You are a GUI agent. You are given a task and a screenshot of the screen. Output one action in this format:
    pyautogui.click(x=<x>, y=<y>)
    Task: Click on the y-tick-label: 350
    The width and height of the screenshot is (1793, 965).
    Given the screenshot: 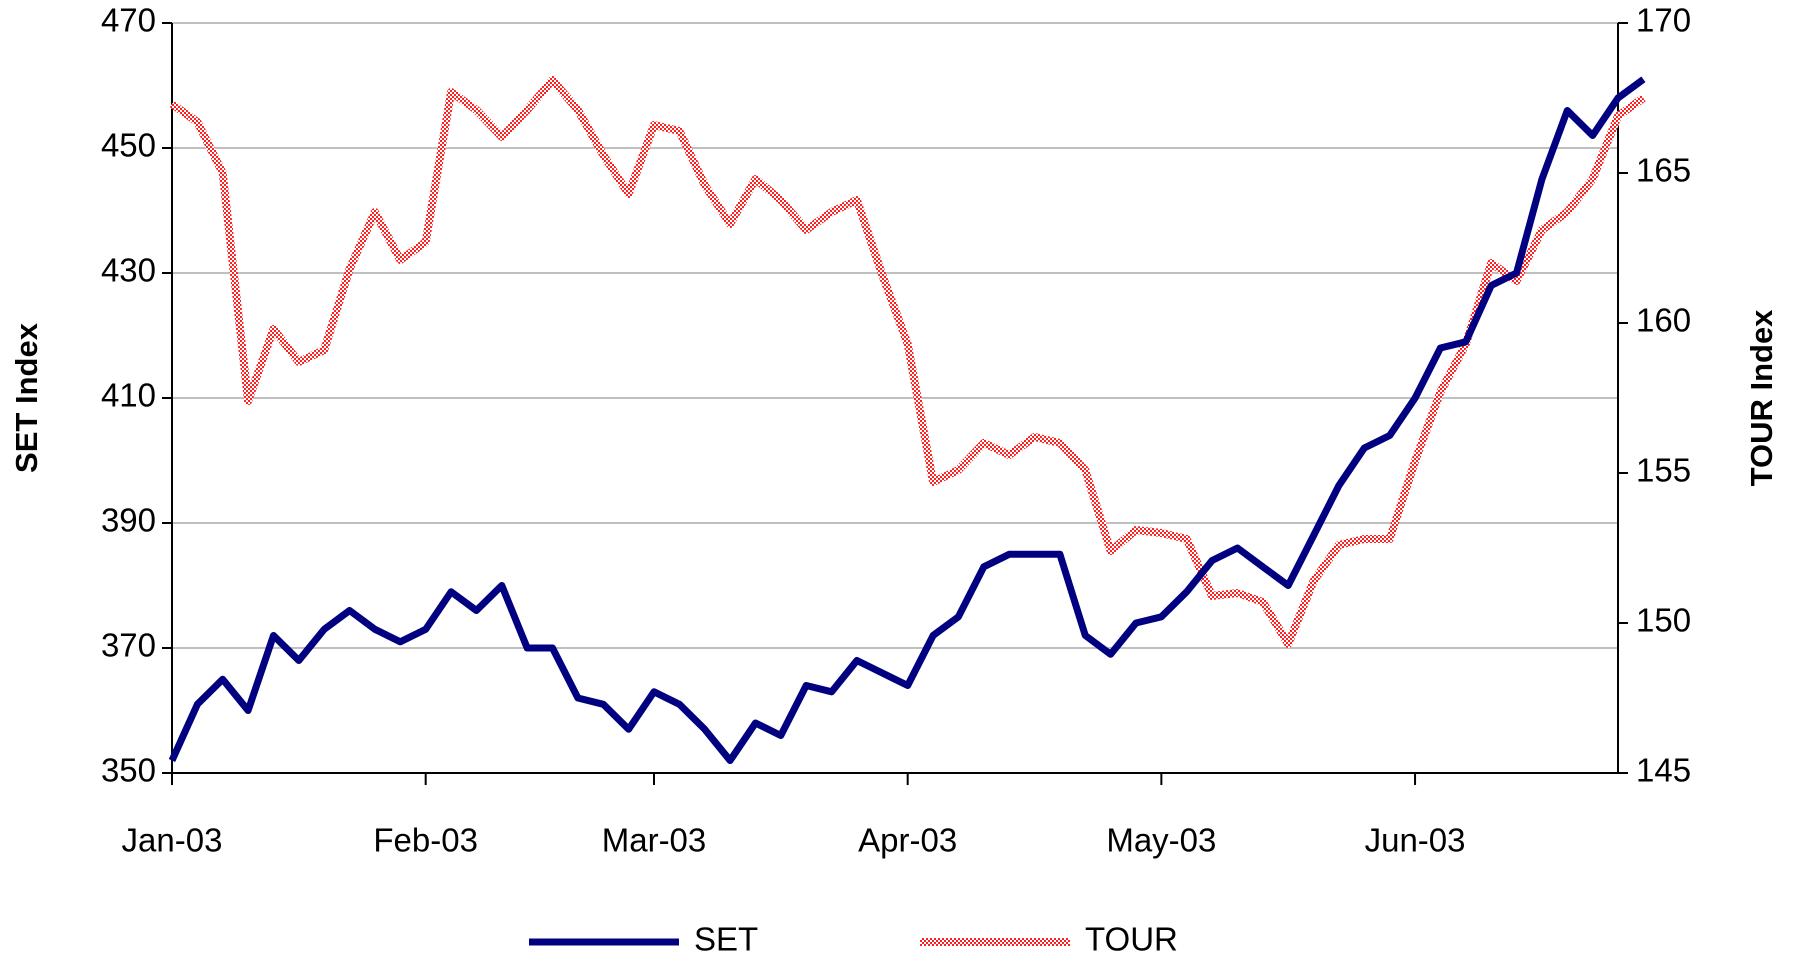 What is the action you would take?
    pyautogui.click(x=128, y=770)
    